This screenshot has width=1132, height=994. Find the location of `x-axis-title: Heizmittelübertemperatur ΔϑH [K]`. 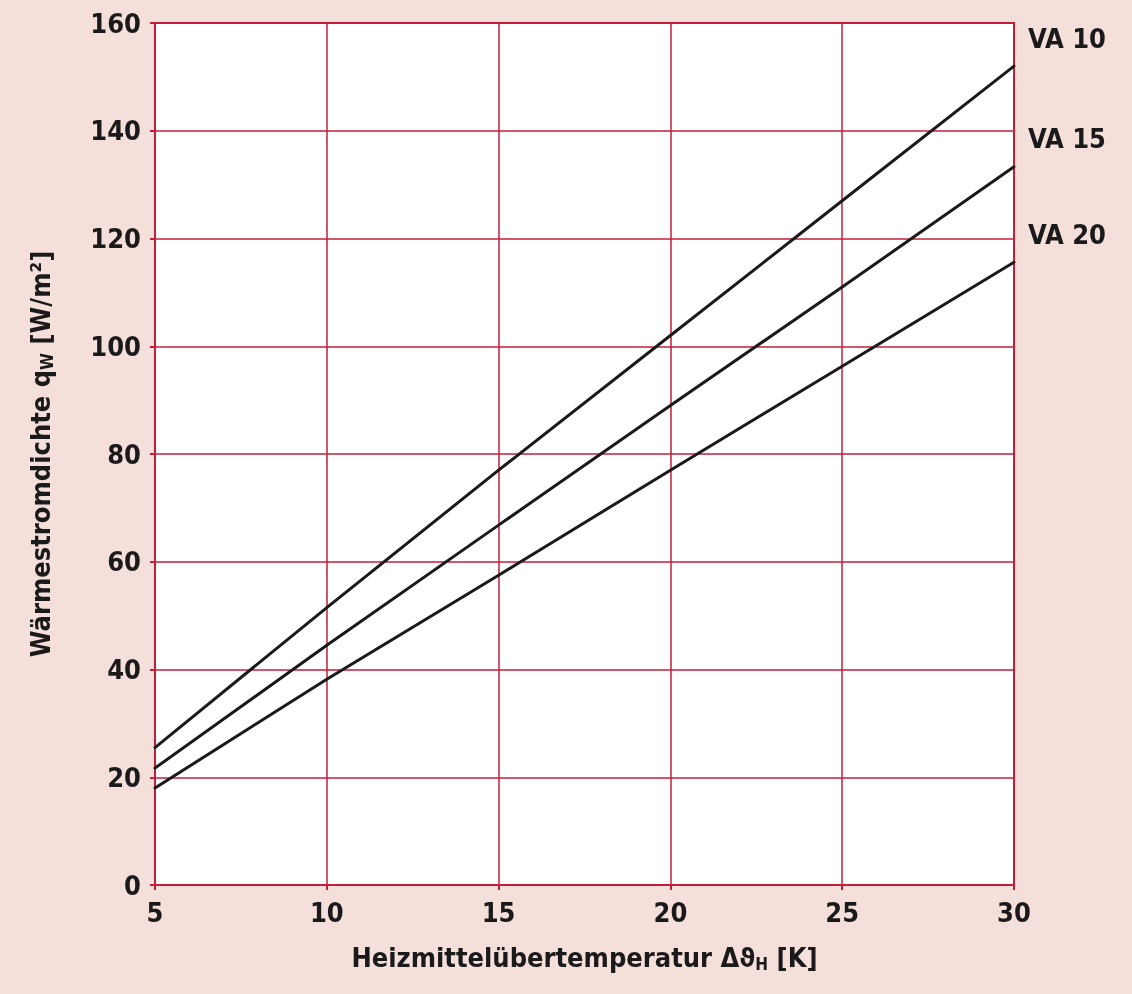

x-axis-title: Heizmittelübertemperatur ΔϑH [K] is located at coordinates (584, 958).